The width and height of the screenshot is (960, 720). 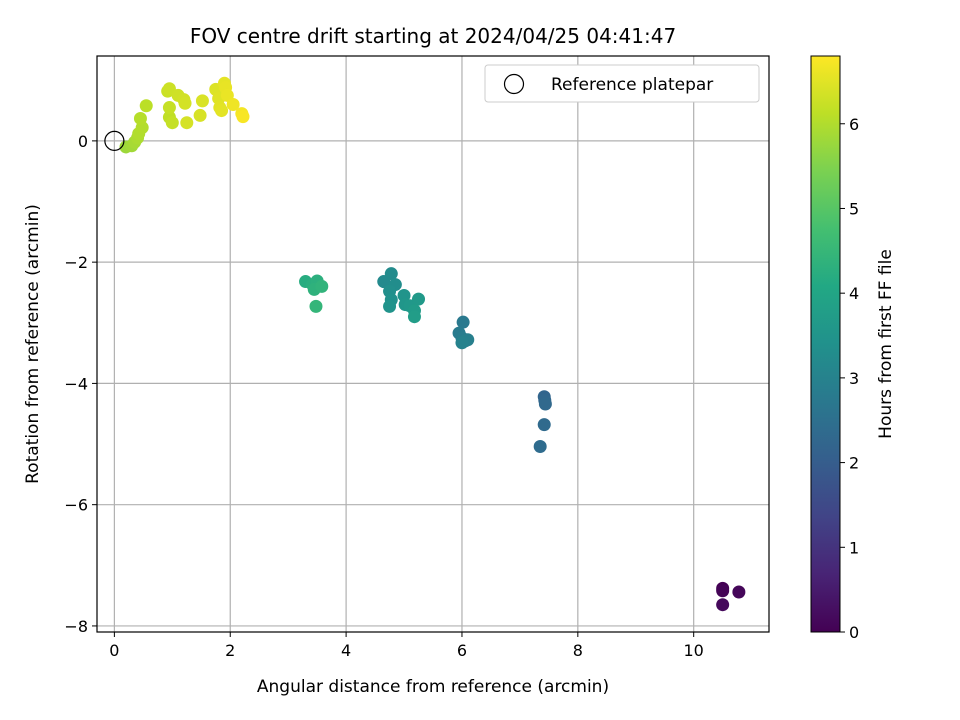 What do you see at coordinates (854, 124) in the screenshot?
I see `colorbar-tick-label-6: 6` at bounding box center [854, 124].